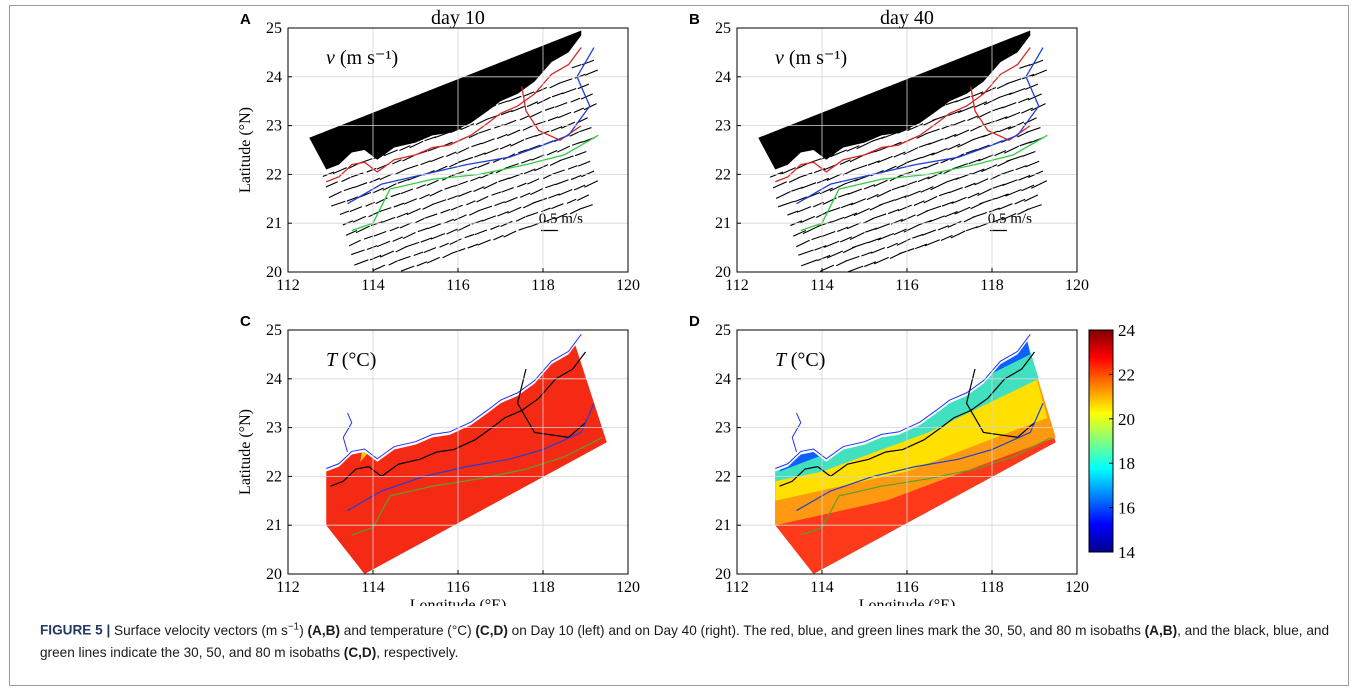  What do you see at coordinates (369, 58) in the screenshot?
I see `quantity-unit: (m s⁻¹)` at bounding box center [369, 58].